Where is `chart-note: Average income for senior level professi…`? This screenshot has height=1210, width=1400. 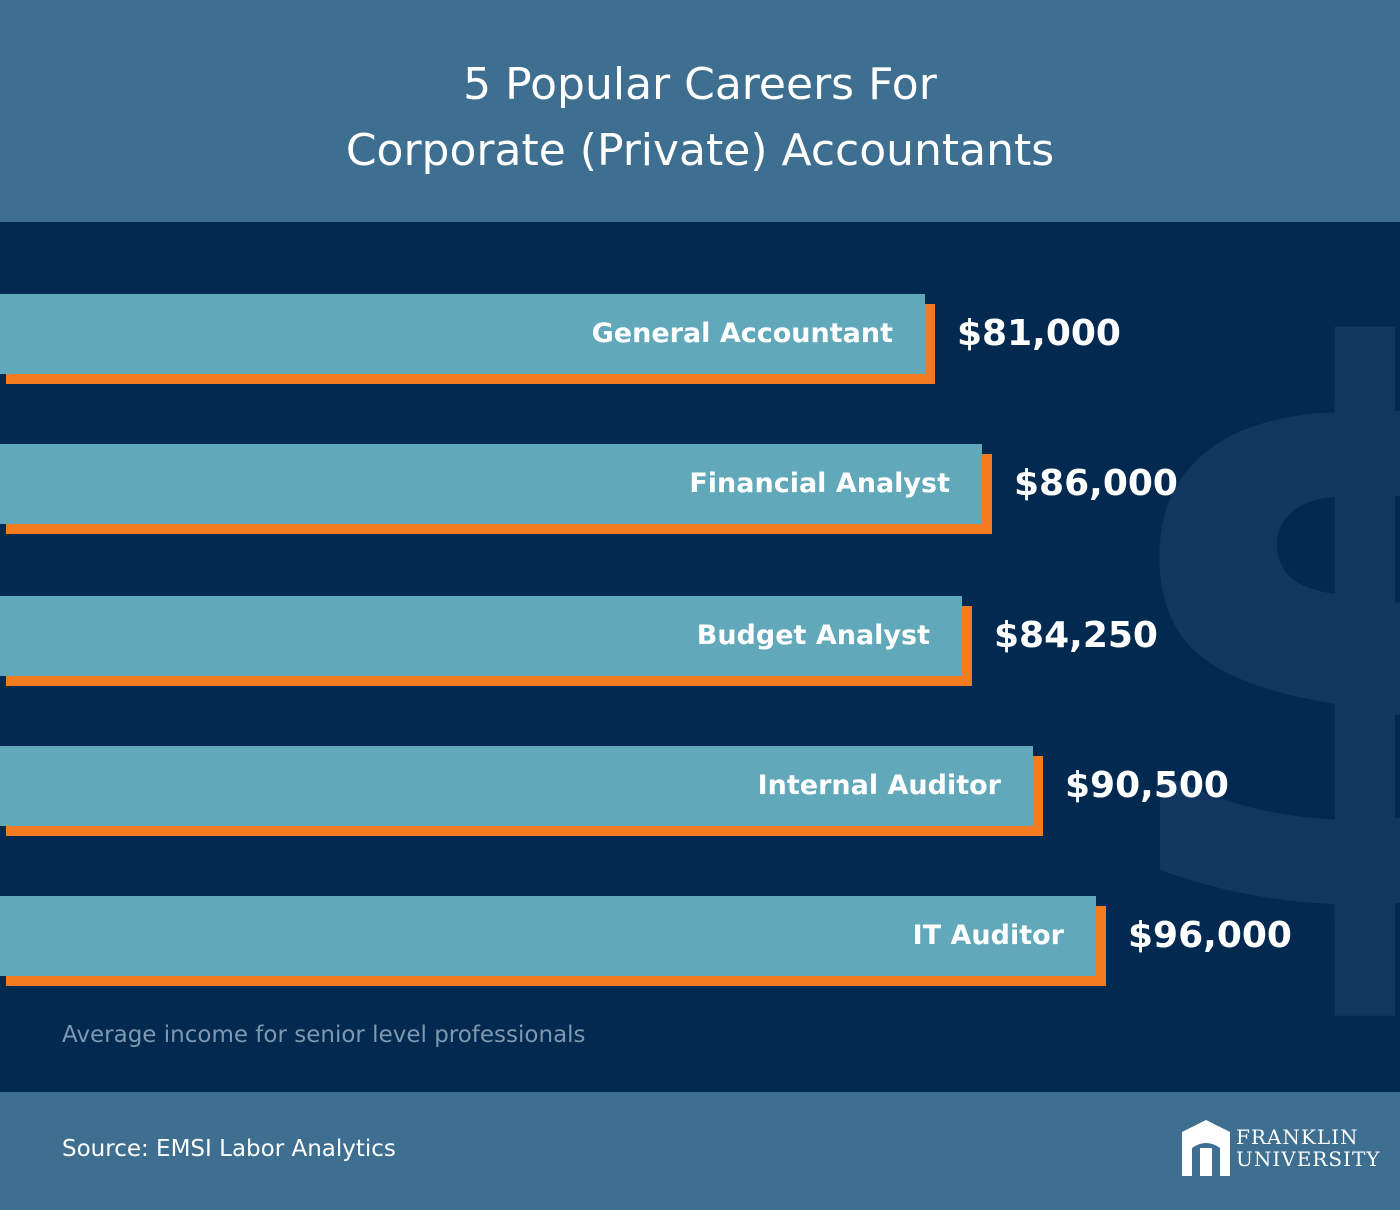 chart-note: Average income for senior level professi… is located at coordinates (324, 1035).